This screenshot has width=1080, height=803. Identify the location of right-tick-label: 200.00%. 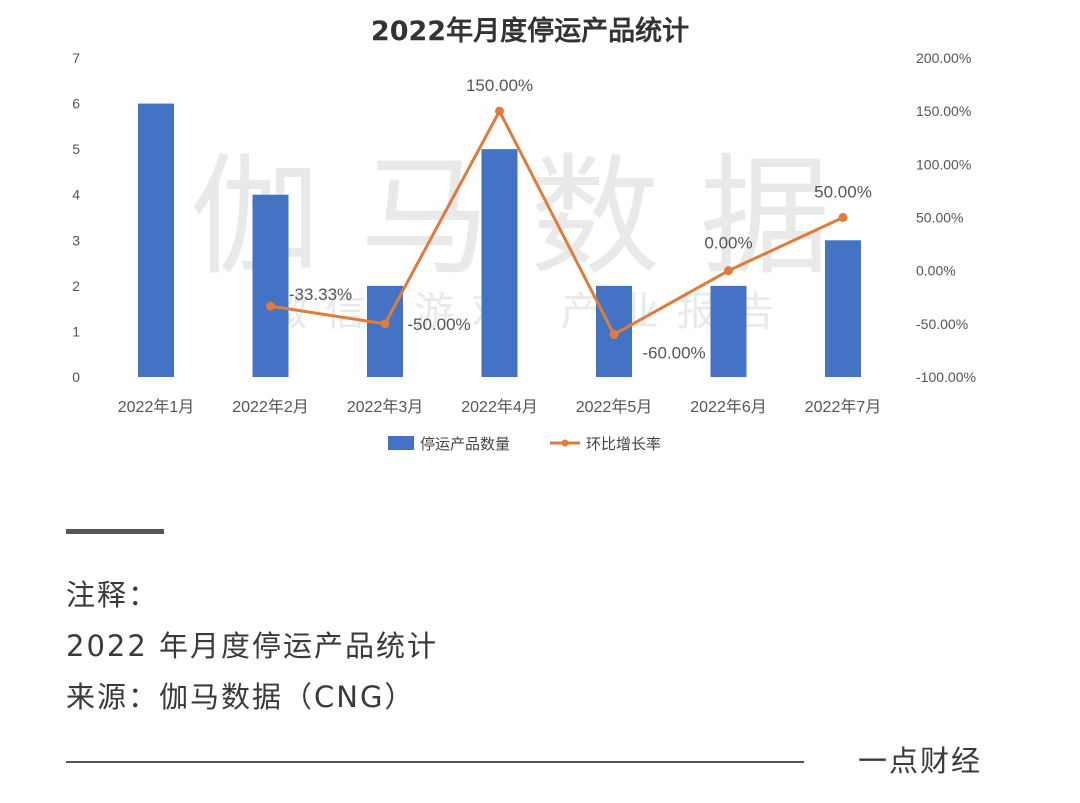
(943, 58).